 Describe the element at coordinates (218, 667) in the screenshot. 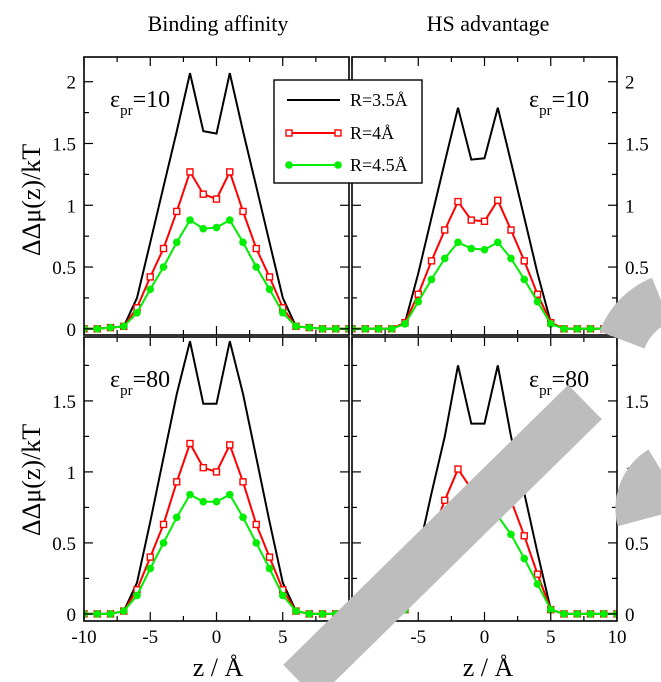

I see `x-axis-label-left: z / Å` at that location.